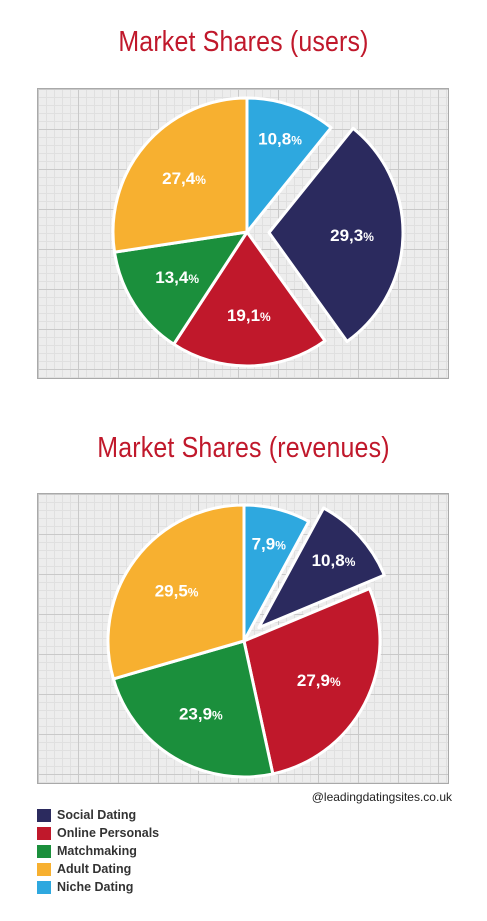 The image size is (487, 921). What do you see at coordinates (243, 42) in the screenshot?
I see `chart-title-users: Market Shares (users)` at bounding box center [243, 42].